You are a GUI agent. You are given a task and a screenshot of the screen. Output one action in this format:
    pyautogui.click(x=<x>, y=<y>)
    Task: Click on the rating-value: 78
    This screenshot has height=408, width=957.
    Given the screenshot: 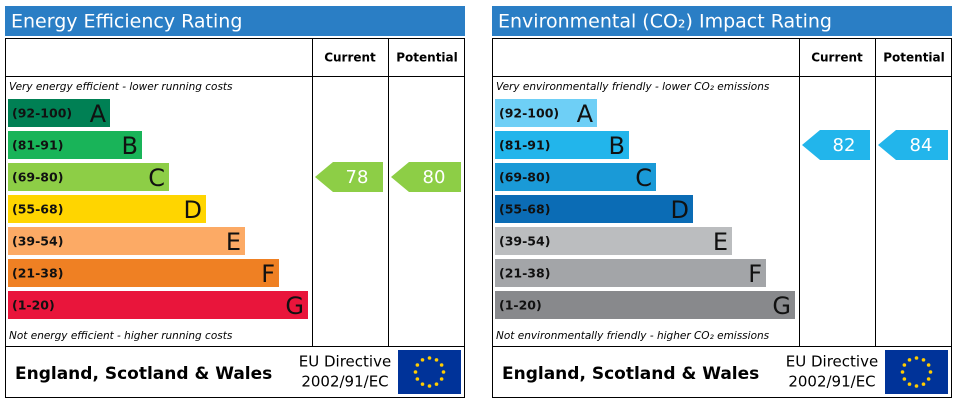 What is the action you would take?
    pyautogui.click(x=357, y=177)
    